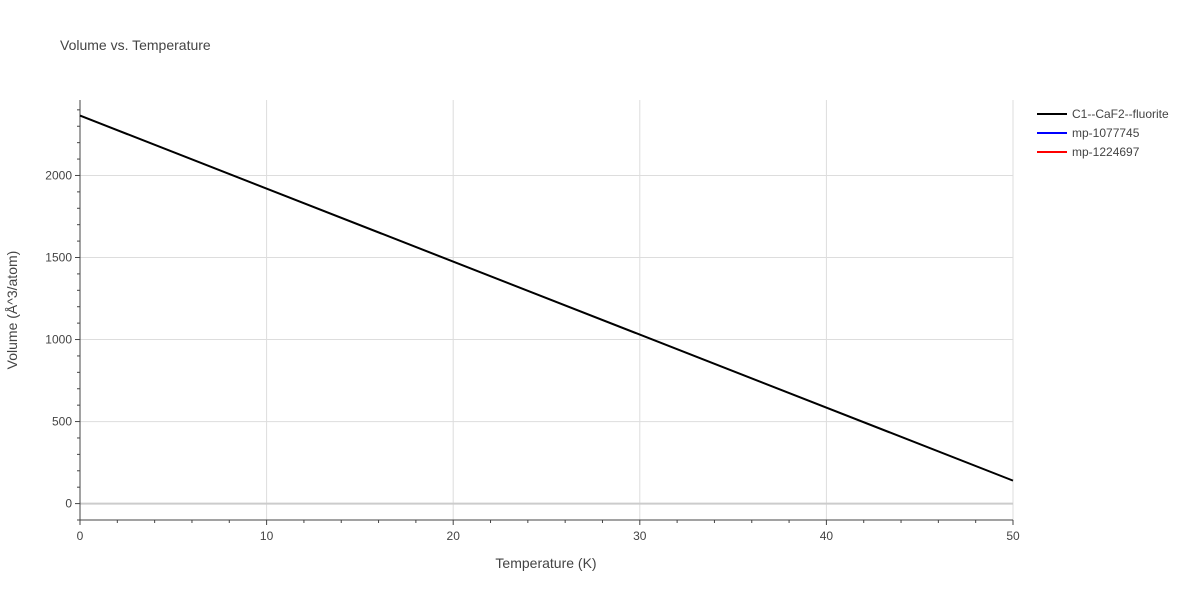  Describe the element at coordinates (135, 45) in the screenshot. I see `chart-title: Volume vs. Temperature` at that location.